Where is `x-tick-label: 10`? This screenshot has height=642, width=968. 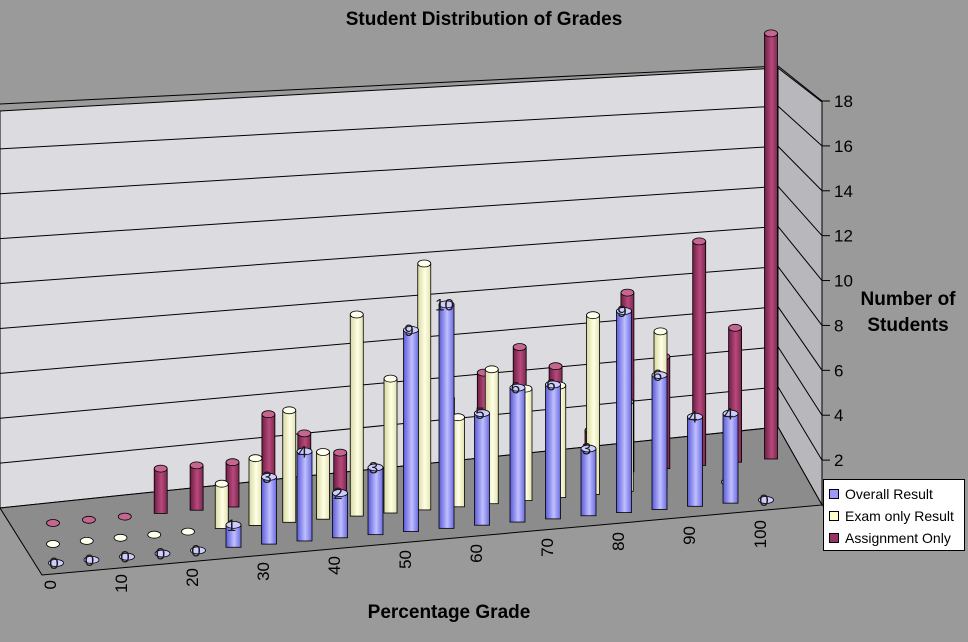 x-tick-label: 10 is located at coordinates (121, 583).